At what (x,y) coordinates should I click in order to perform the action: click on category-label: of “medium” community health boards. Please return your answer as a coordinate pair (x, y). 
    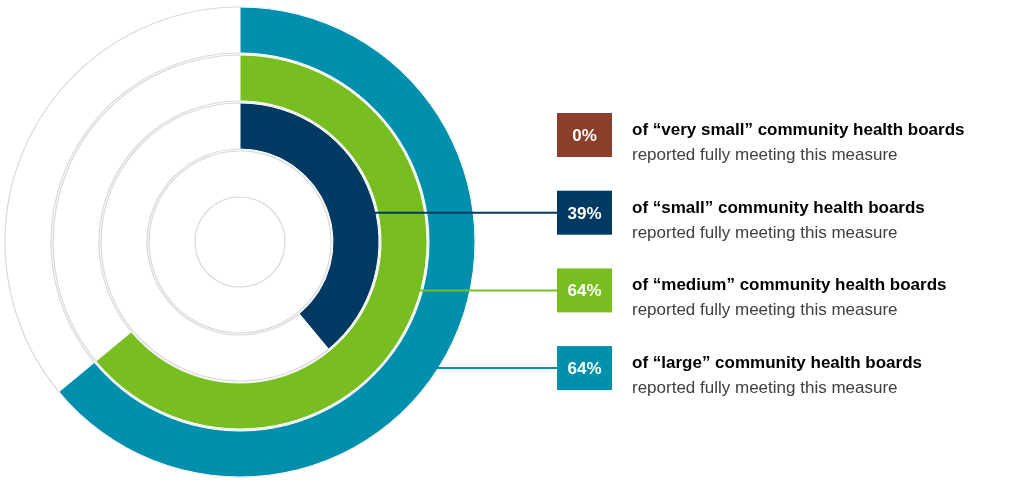
    Looking at the image, I should click on (789, 285).